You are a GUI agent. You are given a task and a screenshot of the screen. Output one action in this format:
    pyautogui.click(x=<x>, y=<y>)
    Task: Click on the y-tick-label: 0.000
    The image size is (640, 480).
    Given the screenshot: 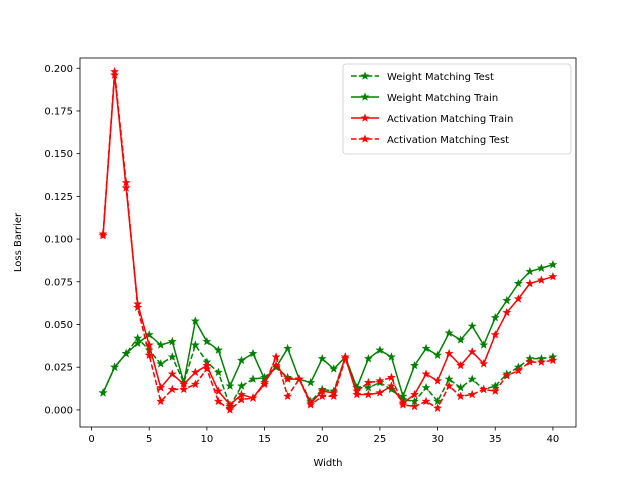 What is the action you would take?
    pyautogui.click(x=58, y=410)
    